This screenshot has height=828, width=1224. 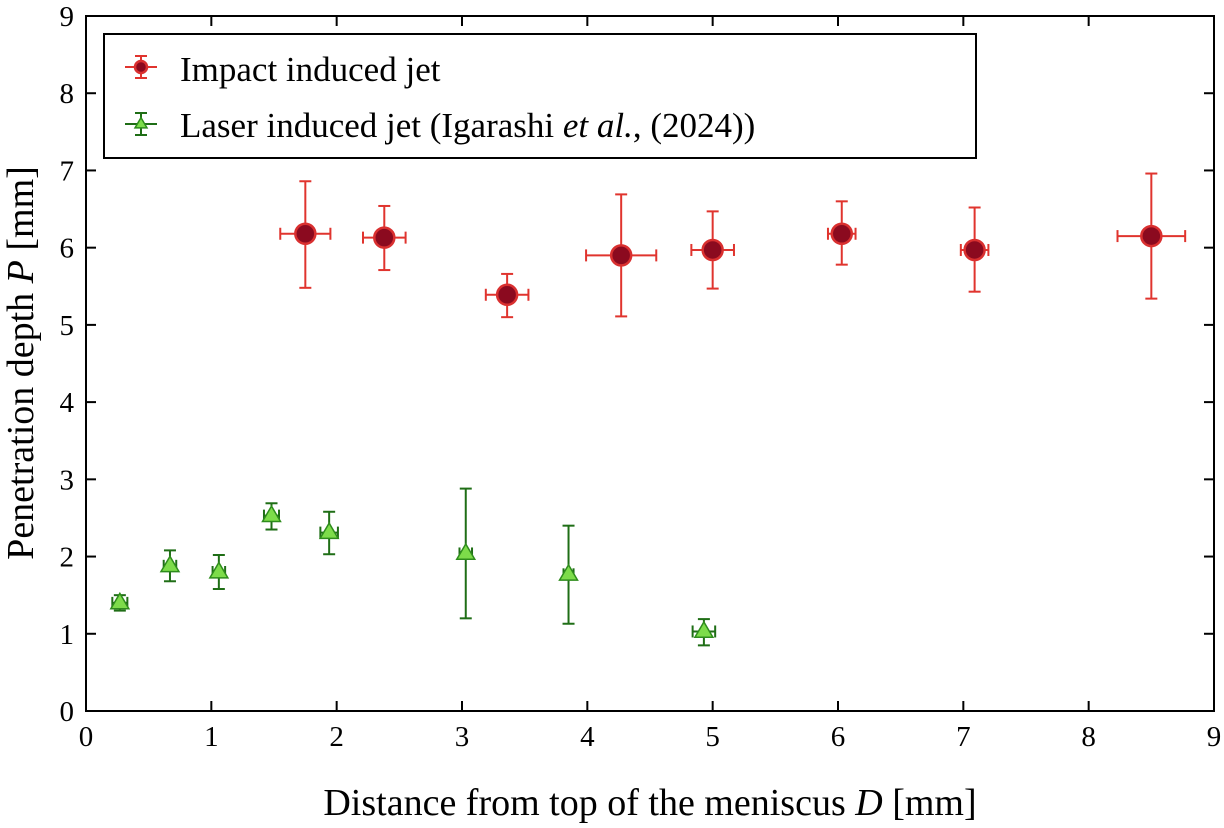 What do you see at coordinates (1214, 737) in the screenshot?
I see `x-tick-label-9: 9` at bounding box center [1214, 737].